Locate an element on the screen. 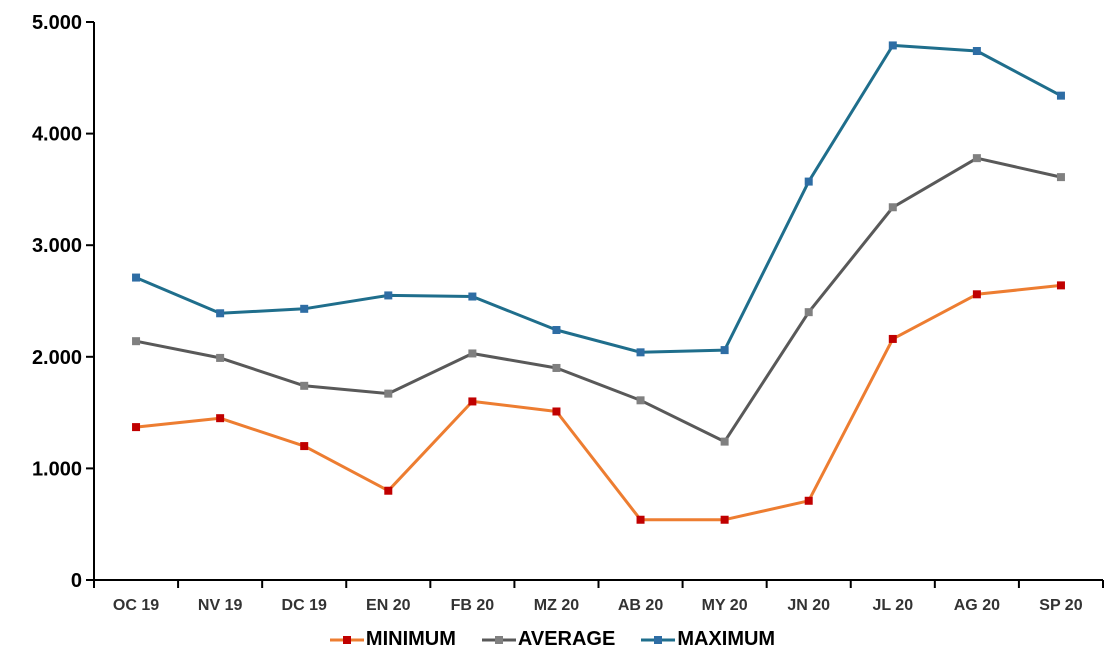  x-tick-label: FB 20 is located at coordinates (473, 605).